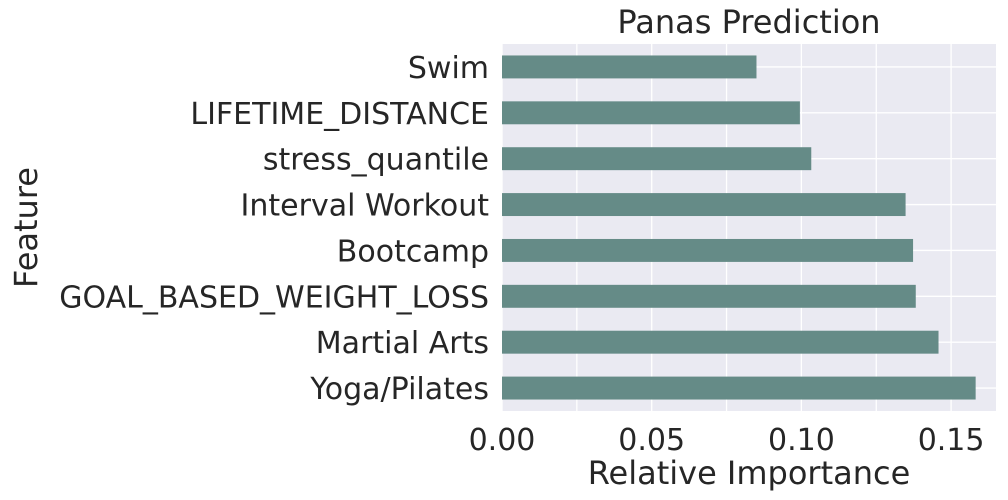 This screenshot has width=1008, height=500. What do you see at coordinates (413, 251) in the screenshot?
I see `y-tick-label: Bootcamp` at bounding box center [413, 251].